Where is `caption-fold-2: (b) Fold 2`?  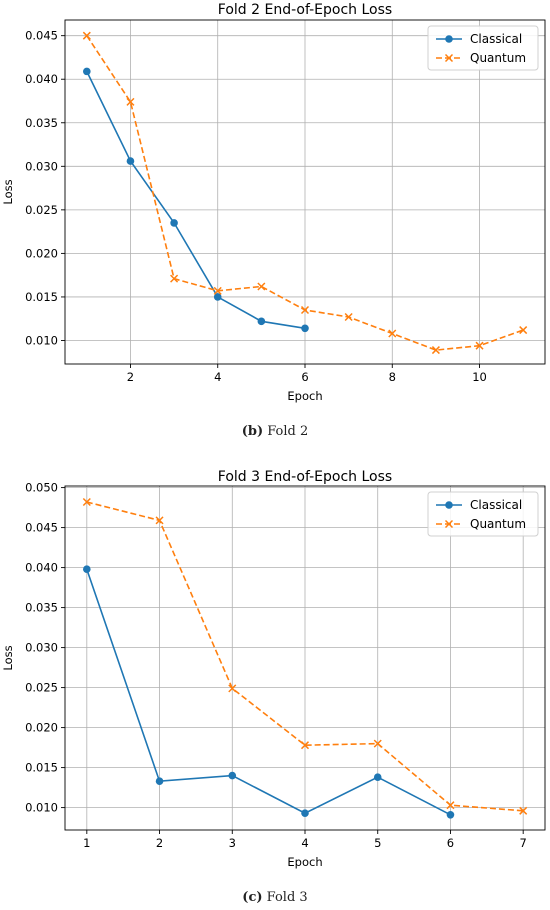 caption-fold-2: (b) Fold 2 is located at coordinates (275, 431).